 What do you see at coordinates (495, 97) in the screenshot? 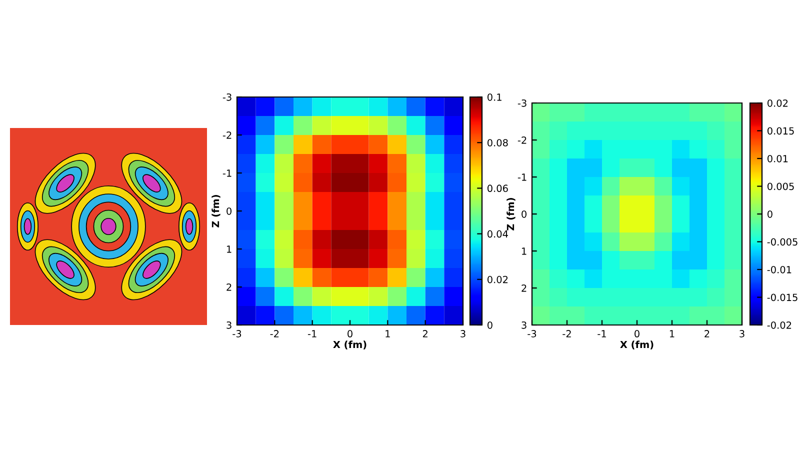
I see `color-bar-label: 0.1` at bounding box center [495, 97].